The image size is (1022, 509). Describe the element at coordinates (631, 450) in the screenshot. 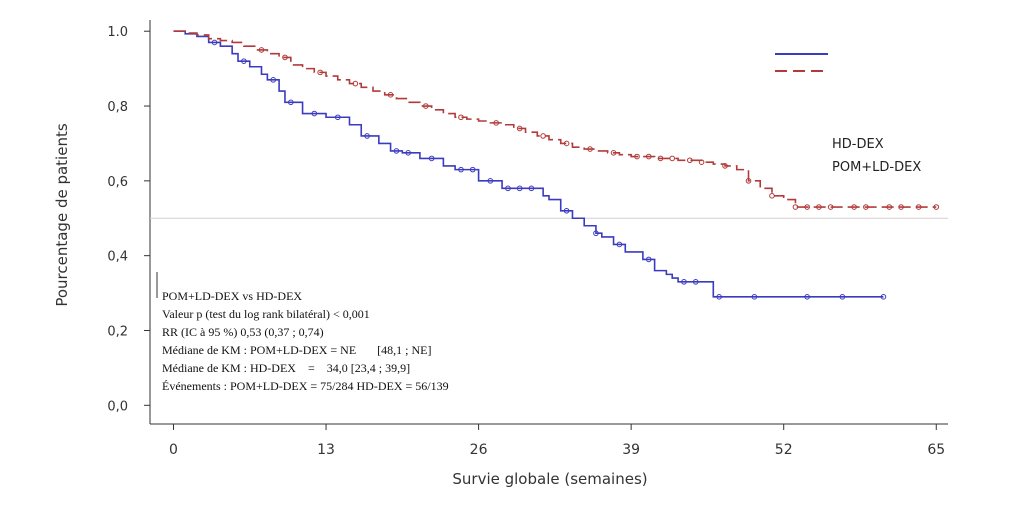

I see `x-tick-label: 39` at that location.